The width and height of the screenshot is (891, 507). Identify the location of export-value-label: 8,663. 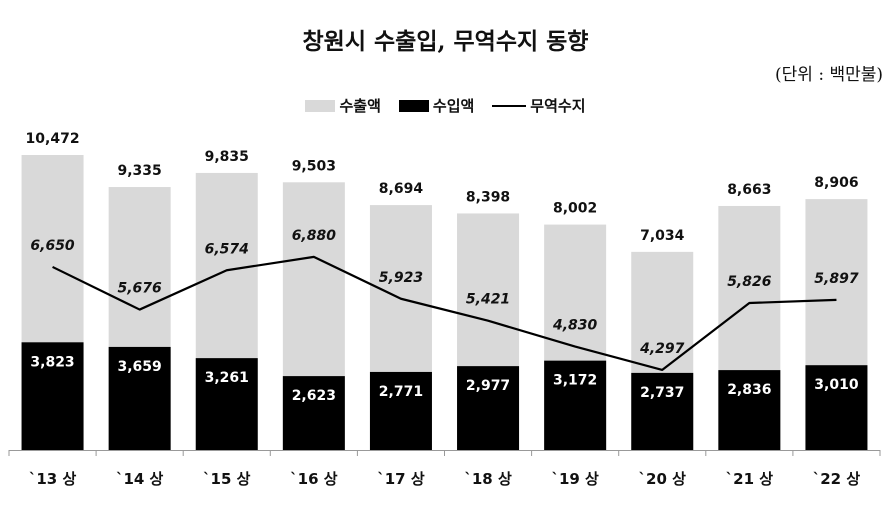
(749, 190).